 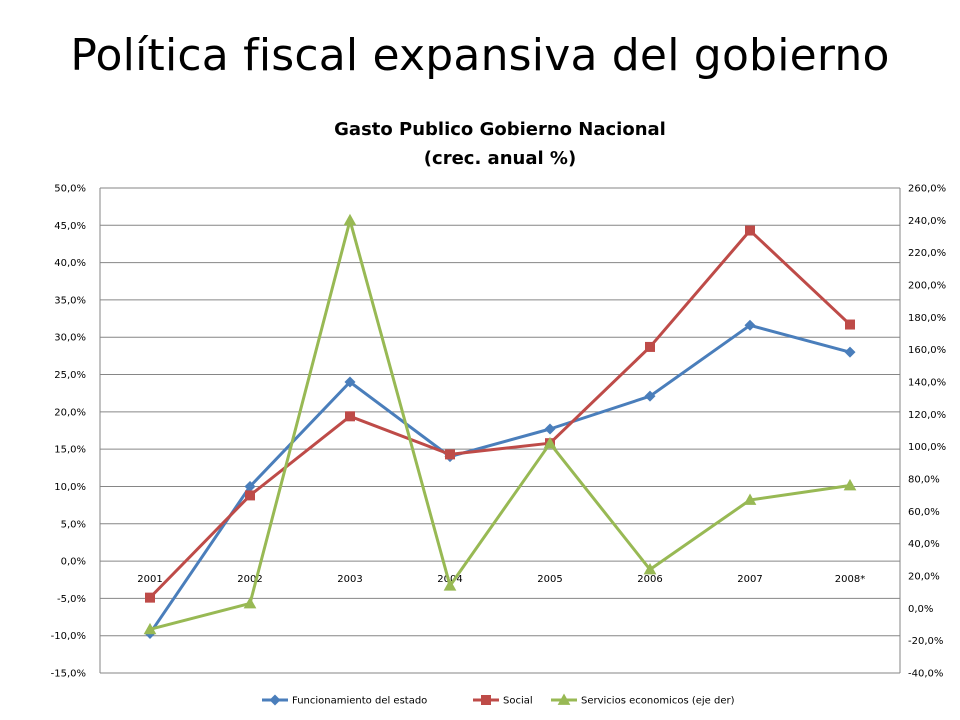 What do you see at coordinates (649, 579) in the screenshot?
I see `x-tick-label: 2006` at bounding box center [649, 579].